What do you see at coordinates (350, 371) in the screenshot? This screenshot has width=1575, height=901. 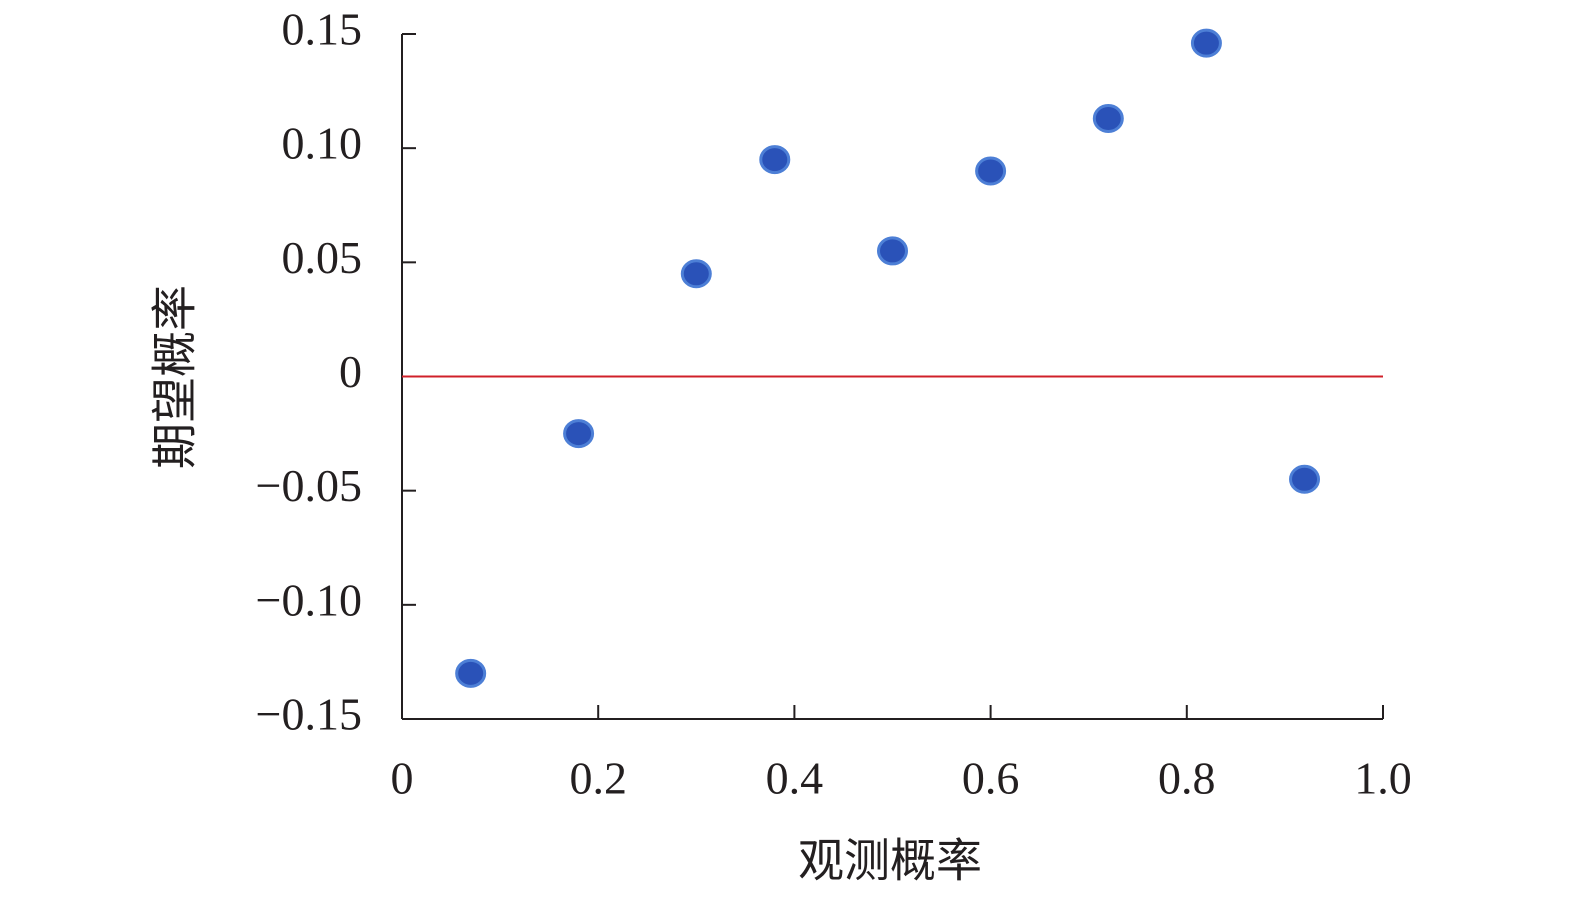 I see `y-tick-label: 0` at bounding box center [350, 371].